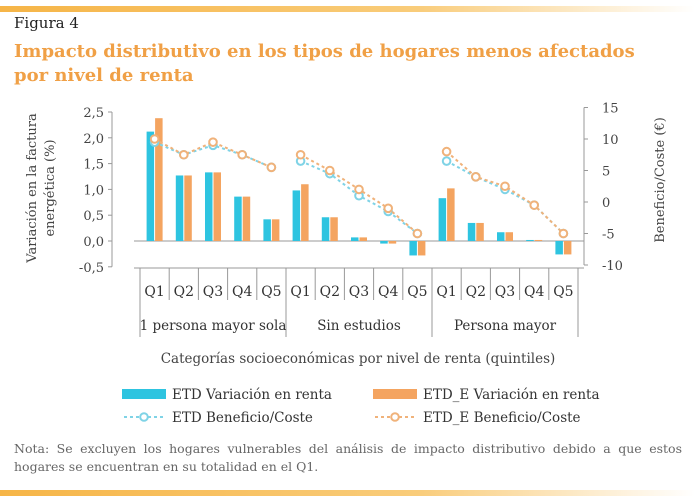 This screenshot has width=695, height=498. What do you see at coordinates (610, 109) in the screenshot?
I see `y-right-tick-label: 15` at bounding box center [610, 109].